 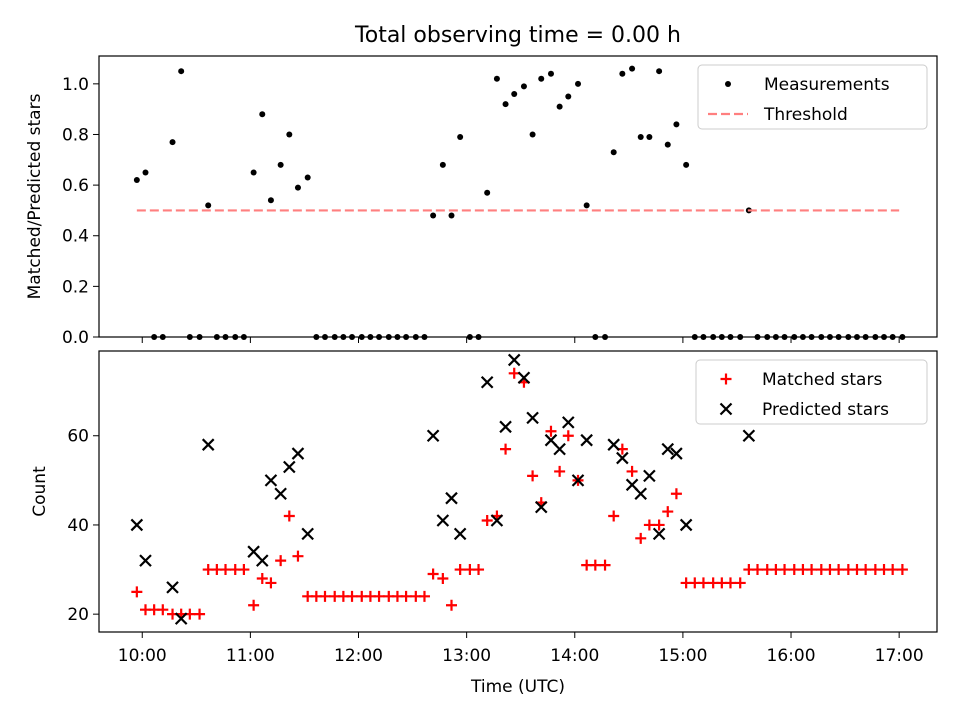 What do you see at coordinates (78, 615) in the screenshot?
I see `y-tick-label: 20` at bounding box center [78, 615].